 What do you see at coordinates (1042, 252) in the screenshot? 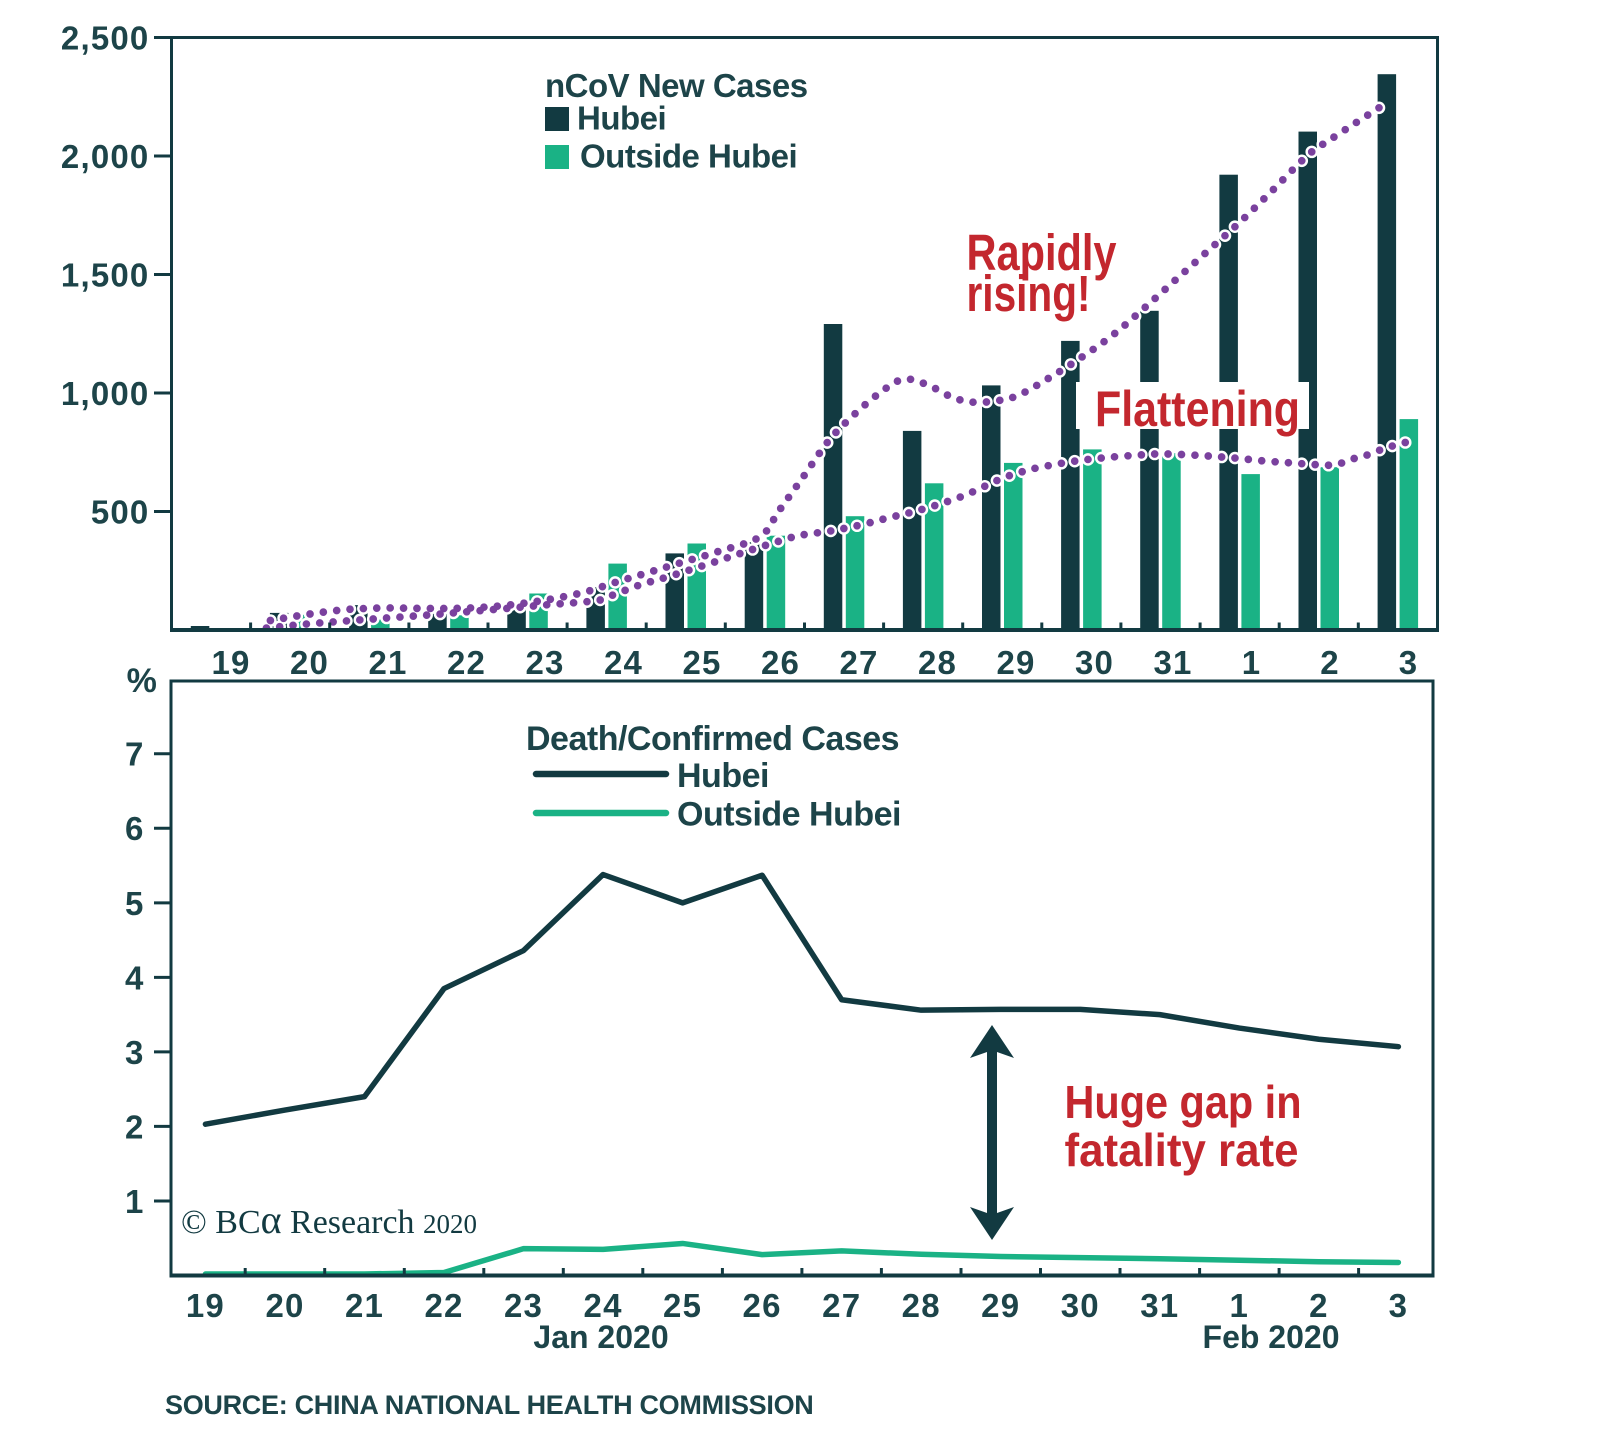
I see `svg-text: Rapidly` at bounding box center [1042, 252].